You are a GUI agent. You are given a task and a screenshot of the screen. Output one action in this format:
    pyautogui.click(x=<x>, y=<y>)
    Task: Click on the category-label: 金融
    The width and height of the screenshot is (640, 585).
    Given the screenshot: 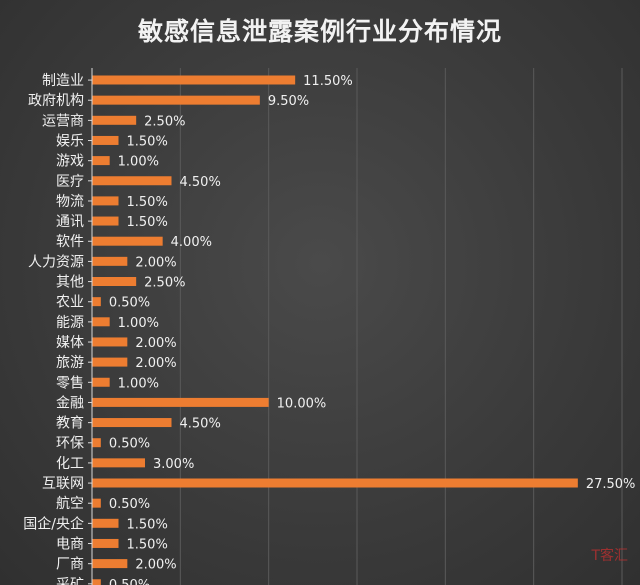 What is the action you would take?
    pyautogui.click(x=70, y=403)
    